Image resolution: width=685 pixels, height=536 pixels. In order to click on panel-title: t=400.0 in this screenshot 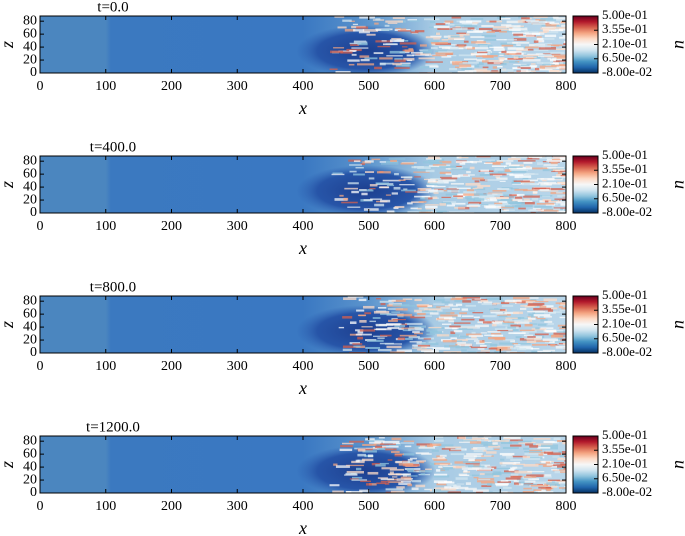, I will do `click(113, 147)`.